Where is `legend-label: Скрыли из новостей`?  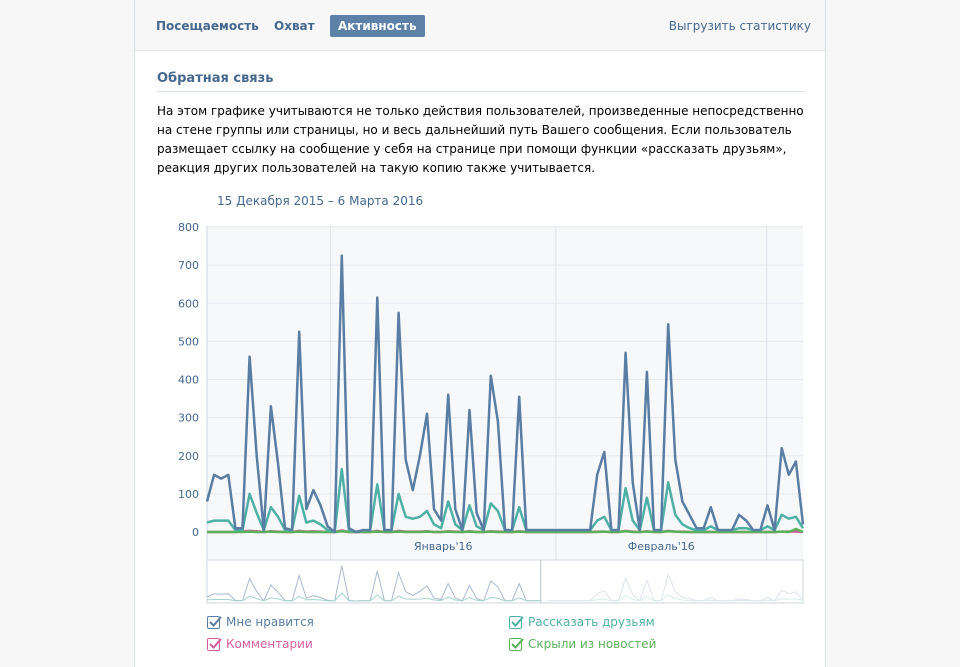
legend-label: Скрыли из новостей is located at coordinates (592, 644).